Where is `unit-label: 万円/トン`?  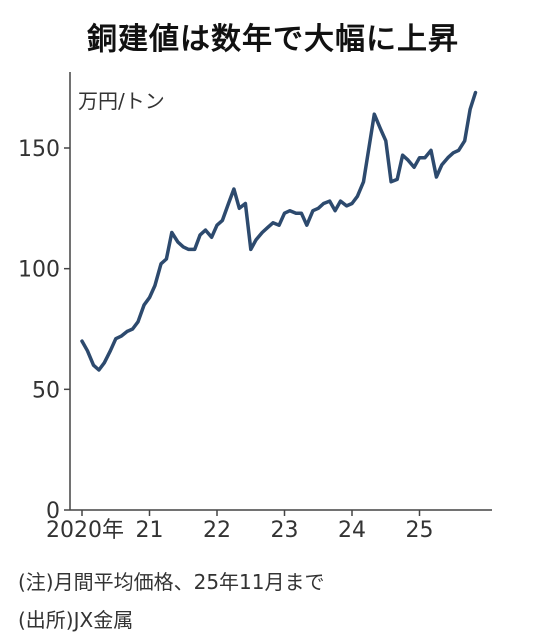 unit-label: 万円/トン is located at coordinates (121, 101).